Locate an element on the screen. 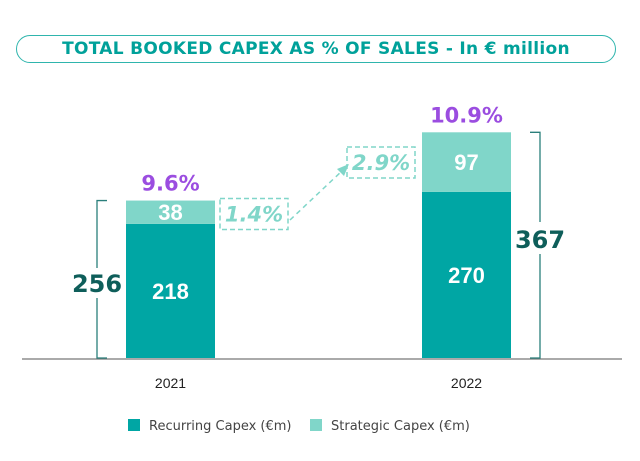 The image size is (640, 461). strategic-percent-label: 1.4% is located at coordinates (254, 215).